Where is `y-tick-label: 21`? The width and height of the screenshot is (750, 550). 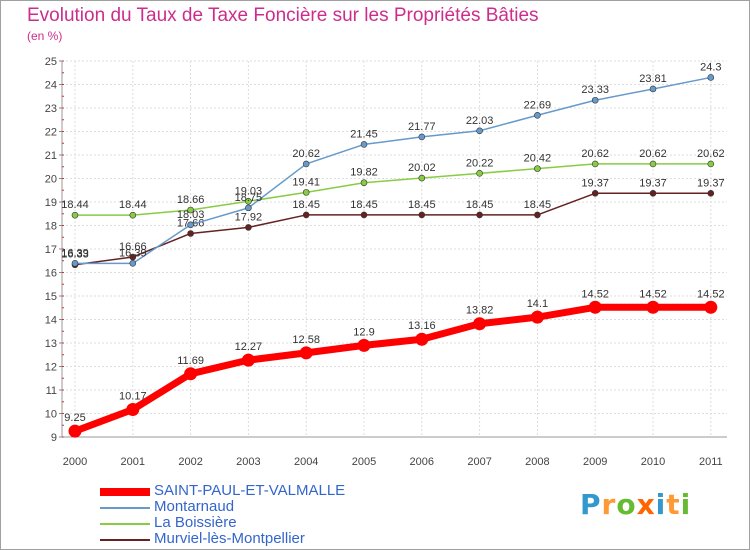
y-tick-label: 21 is located at coordinates (51, 156).